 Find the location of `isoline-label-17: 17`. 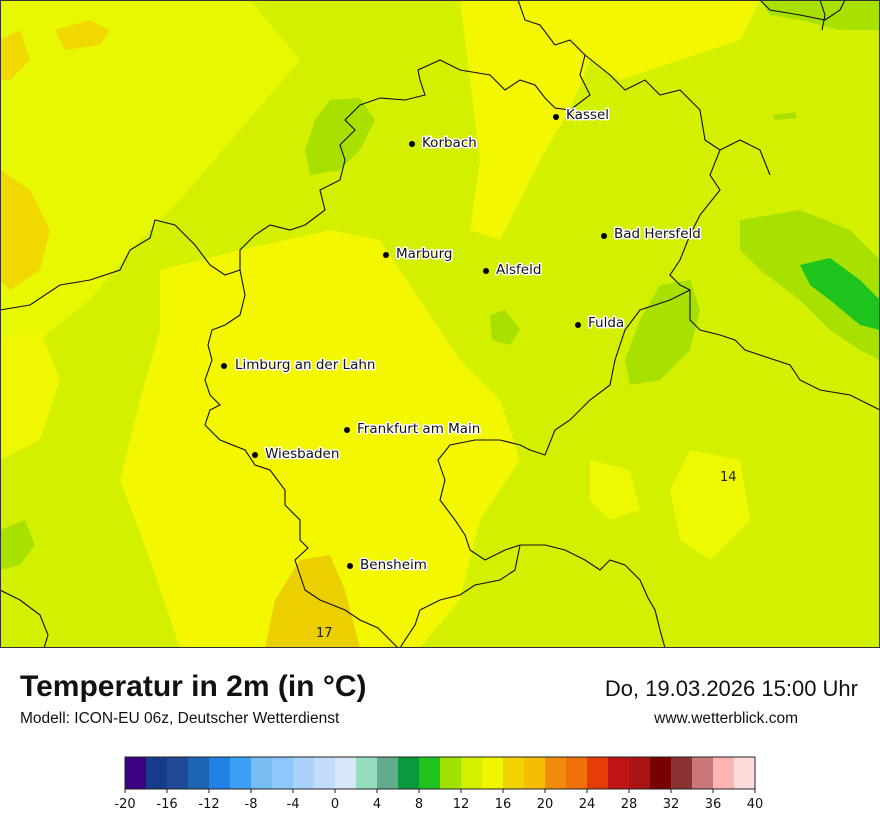

isoline-label-17: 17 is located at coordinates (324, 633).